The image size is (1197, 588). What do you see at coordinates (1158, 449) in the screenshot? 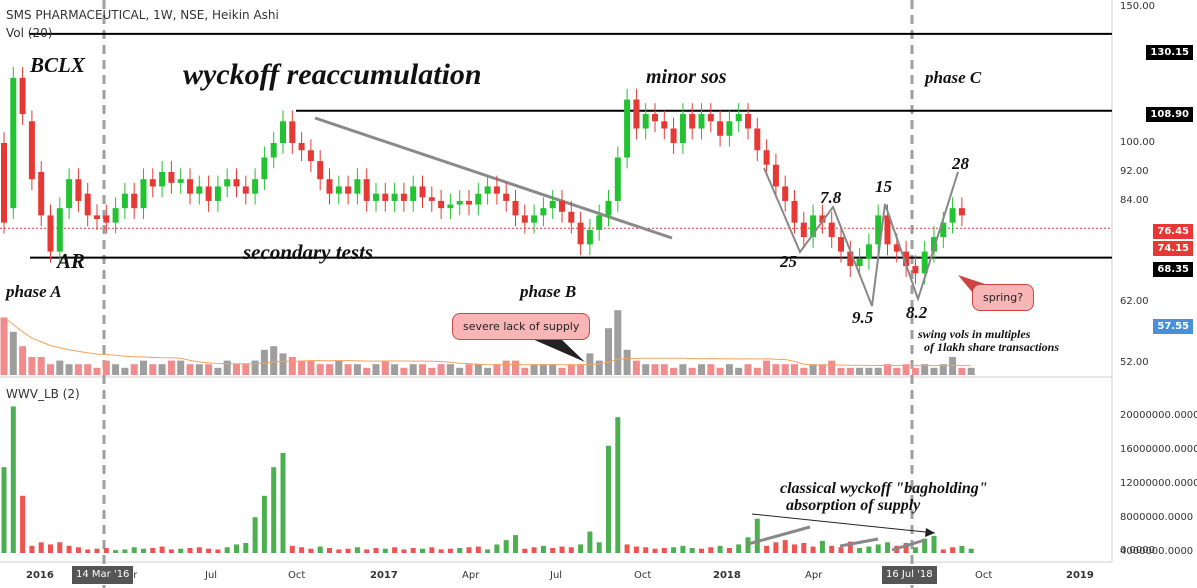
I see `indicator-tick: 16000000.0000` at bounding box center [1158, 449].